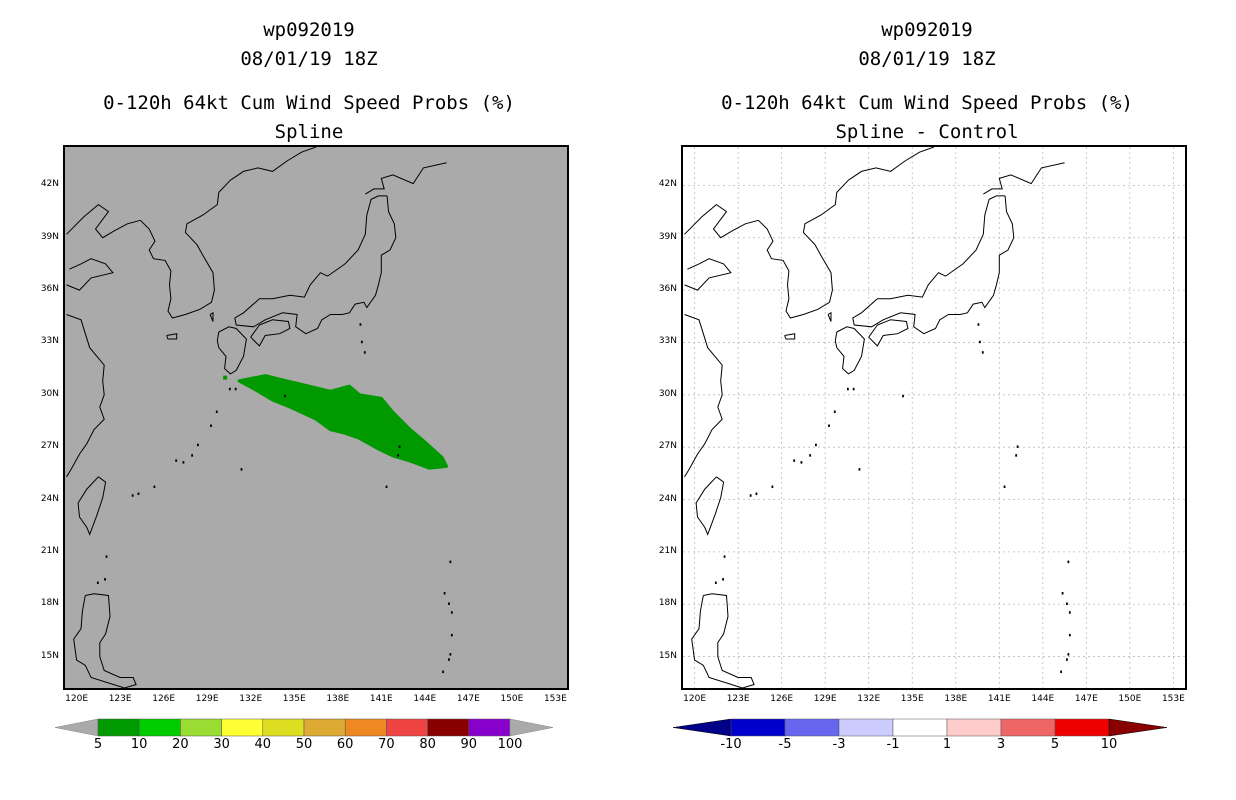 This screenshot has width=1236, height=800. What do you see at coordinates (49, 393) in the screenshot?
I see `latitude-label: 30N` at bounding box center [49, 393].